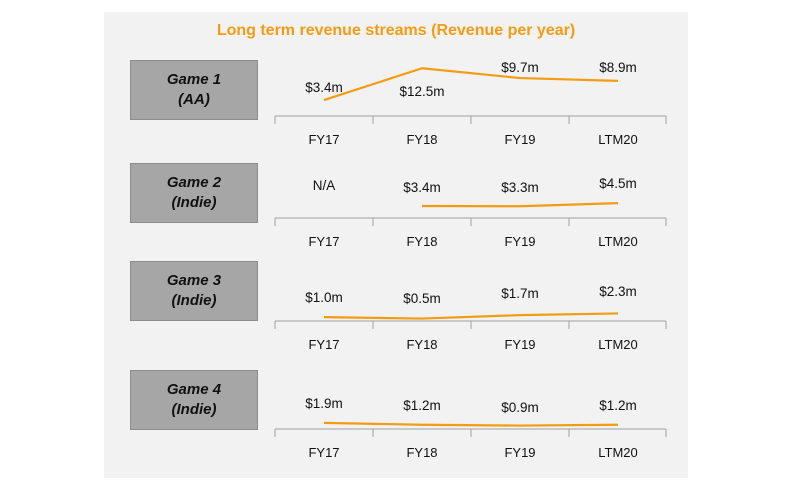 This screenshot has width=800, height=492. Describe the element at coordinates (422, 298) in the screenshot. I see `game-3-data-label-1: $0.5m` at that location.